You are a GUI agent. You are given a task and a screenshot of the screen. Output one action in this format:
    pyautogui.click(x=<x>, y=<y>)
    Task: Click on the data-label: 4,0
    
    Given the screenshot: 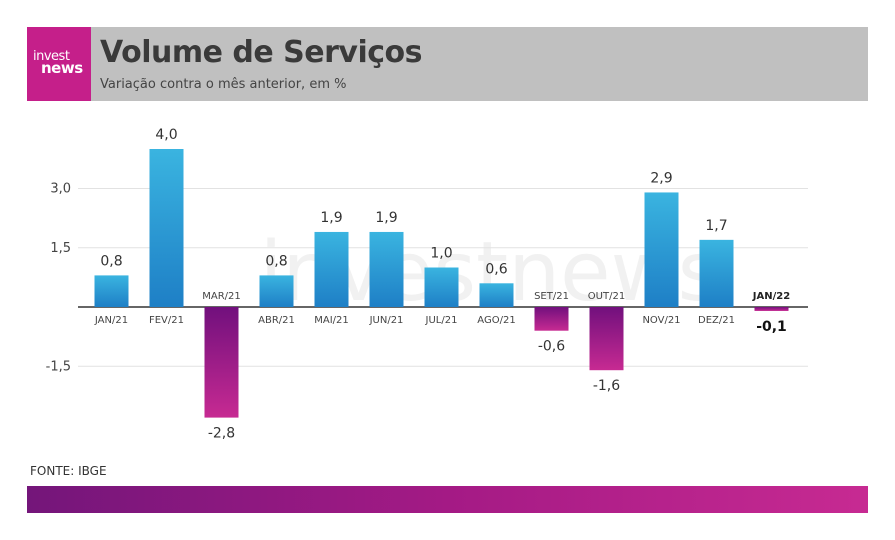 What is the action you would take?
    pyautogui.click(x=166, y=135)
    